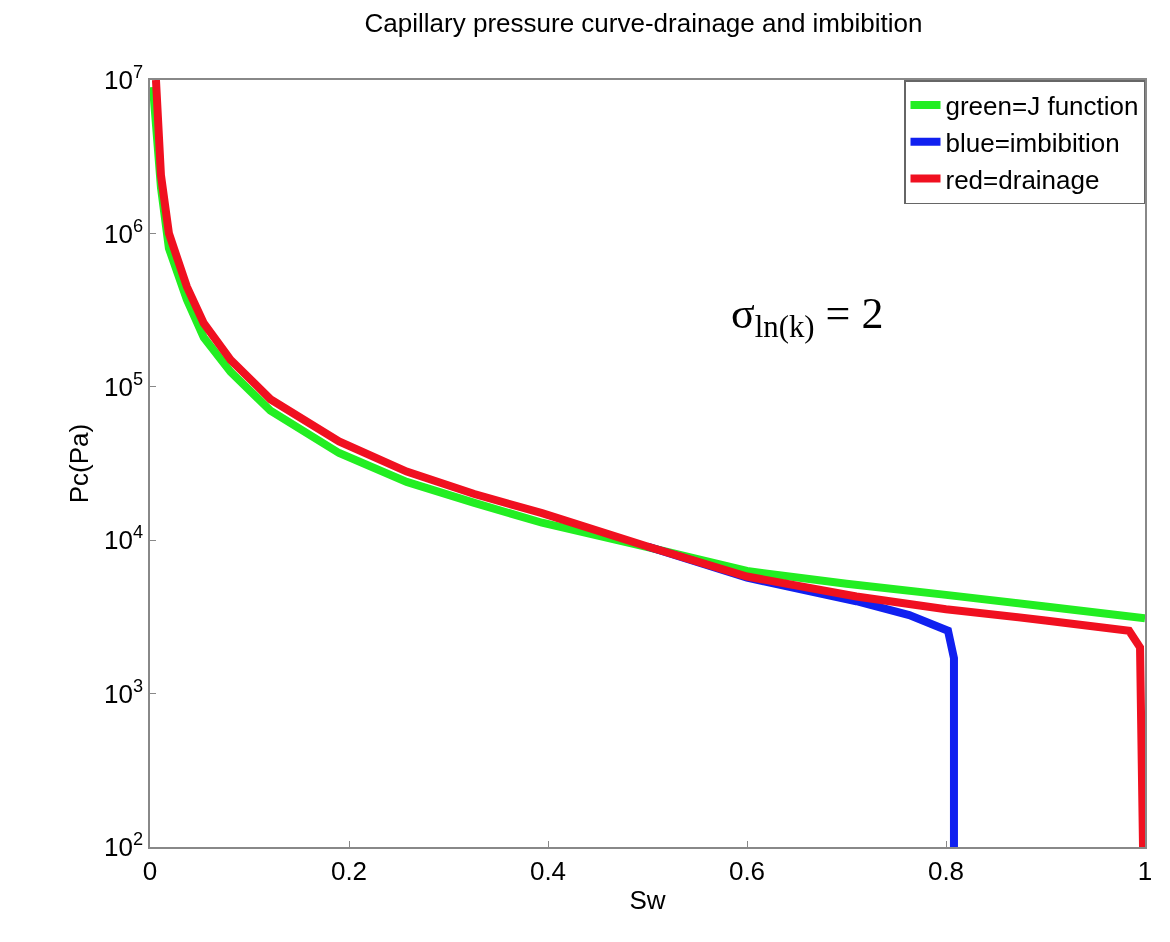 The height and width of the screenshot is (942, 1170). Describe the element at coordinates (349, 870) in the screenshot. I see `x-tick-label: 0.2` at that location.